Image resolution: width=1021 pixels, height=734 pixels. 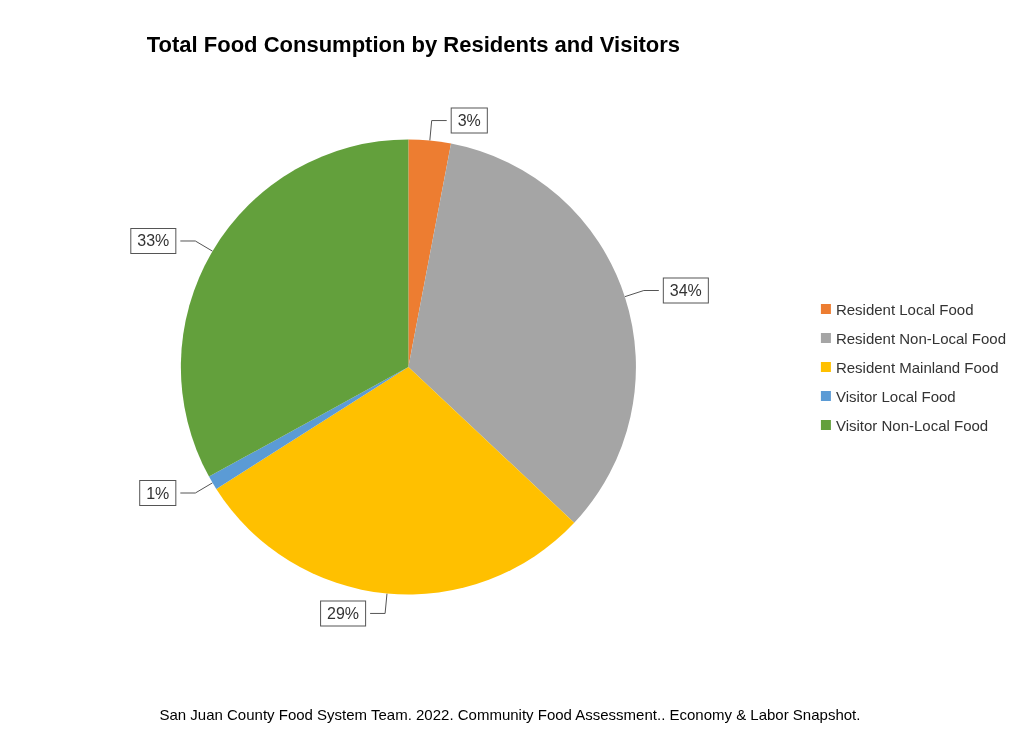 What do you see at coordinates (343, 613) in the screenshot?
I see `data-label: 29%` at bounding box center [343, 613].